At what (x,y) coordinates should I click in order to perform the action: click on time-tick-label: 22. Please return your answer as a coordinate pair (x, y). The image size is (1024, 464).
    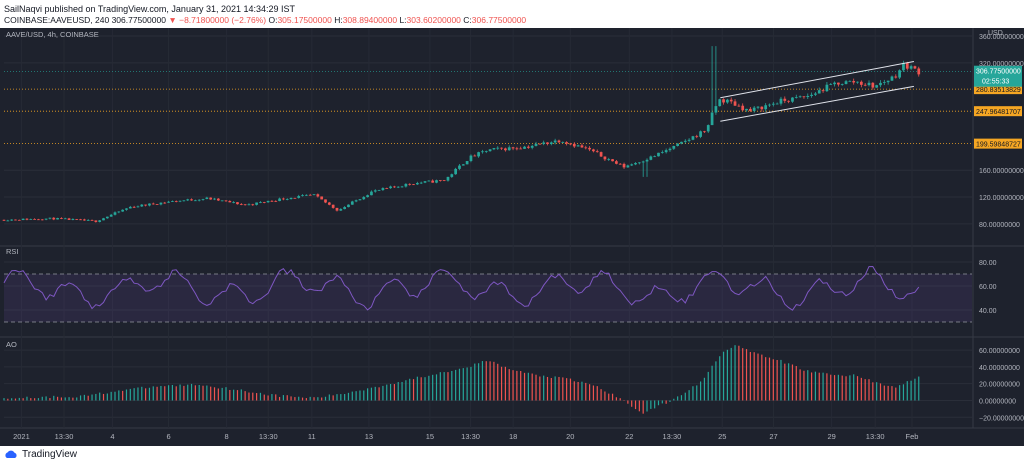
    Looking at the image, I should click on (629, 436).